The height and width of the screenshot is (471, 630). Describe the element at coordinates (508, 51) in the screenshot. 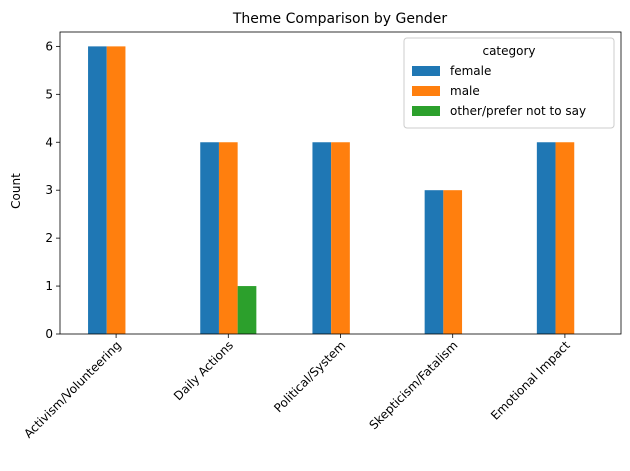

I see `legend-title: category` at that location.